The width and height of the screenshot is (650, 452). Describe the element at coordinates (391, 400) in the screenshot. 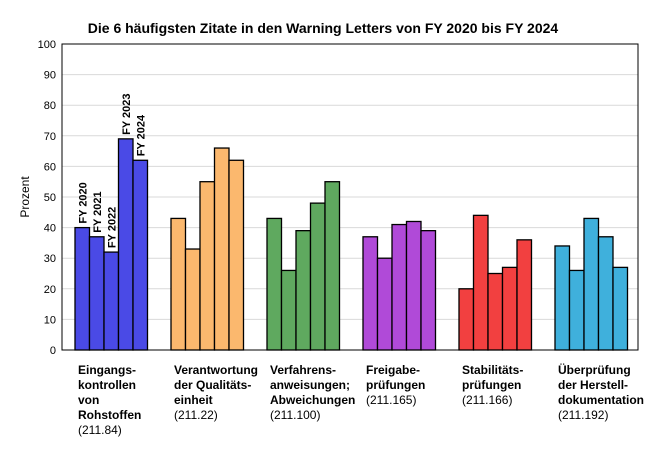

I see `category-code: (211.165)` at that location.